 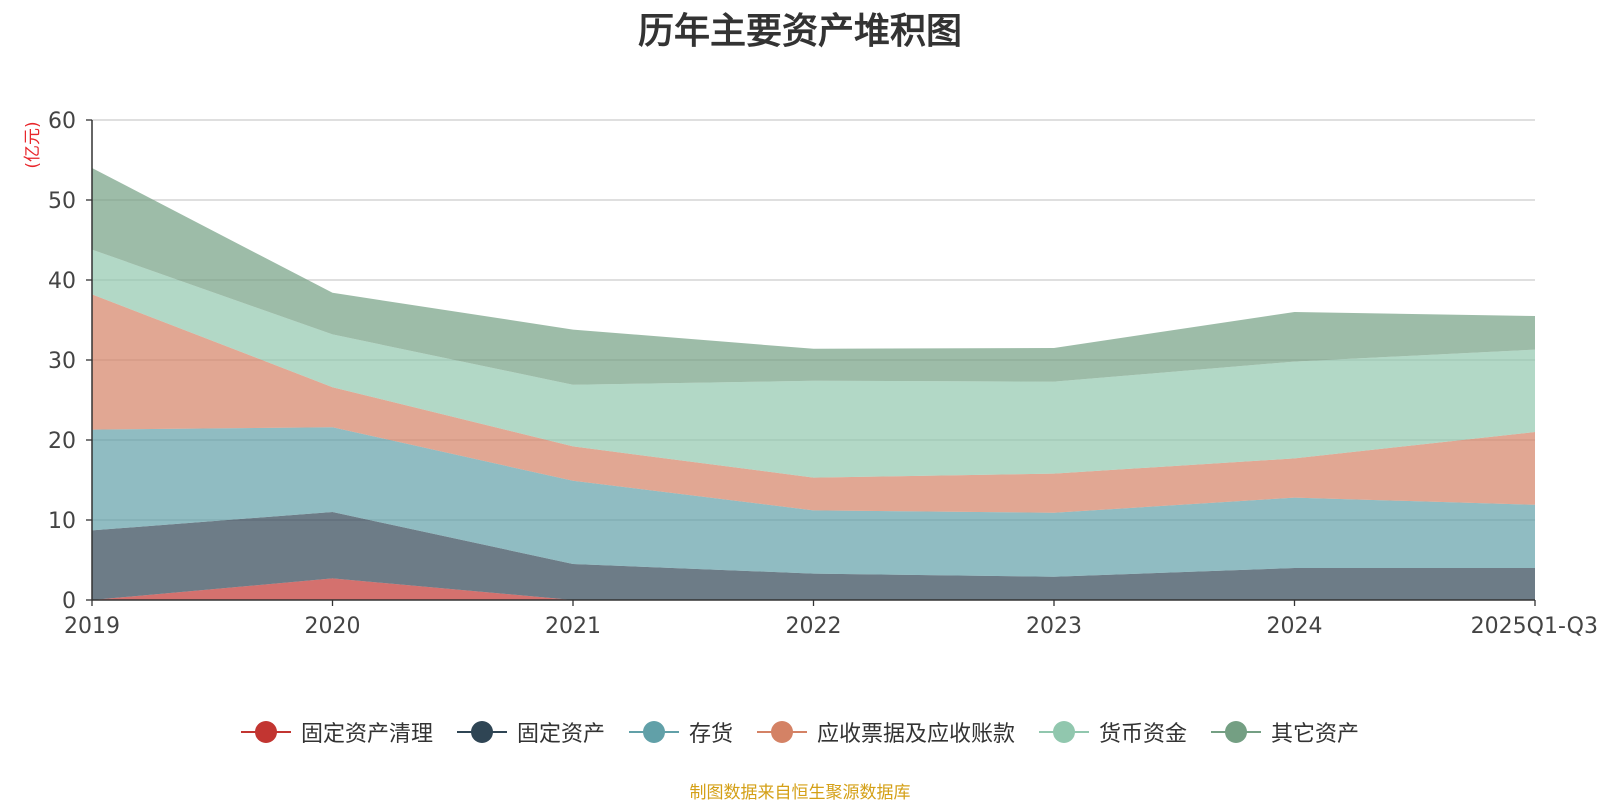 What do you see at coordinates (333, 626) in the screenshot?
I see `x-tick-label: 2020` at bounding box center [333, 626].